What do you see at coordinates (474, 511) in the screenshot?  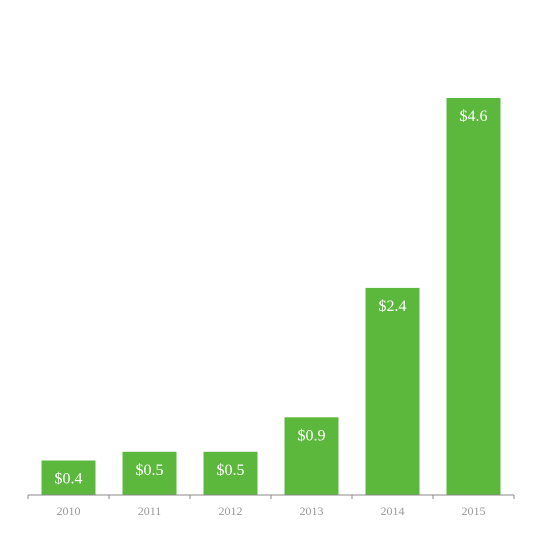 I see `x-tick-label-2015: 2015` at bounding box center [474, 511].